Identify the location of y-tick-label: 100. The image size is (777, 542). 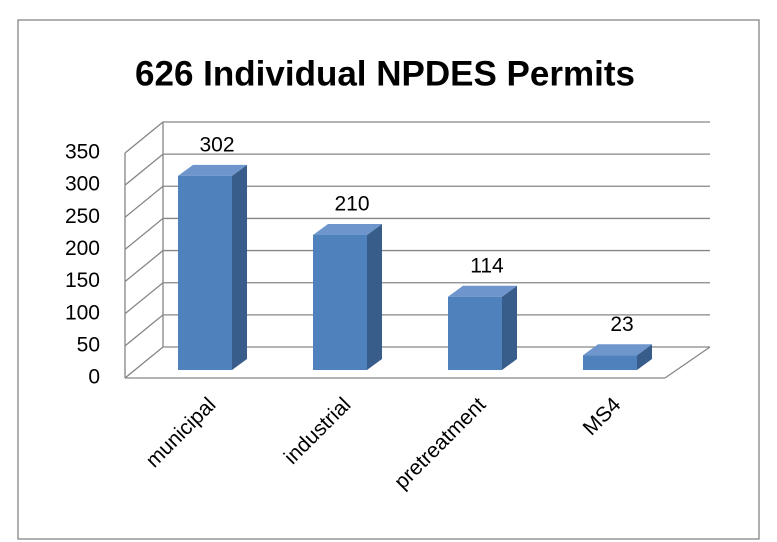
(82, 312).